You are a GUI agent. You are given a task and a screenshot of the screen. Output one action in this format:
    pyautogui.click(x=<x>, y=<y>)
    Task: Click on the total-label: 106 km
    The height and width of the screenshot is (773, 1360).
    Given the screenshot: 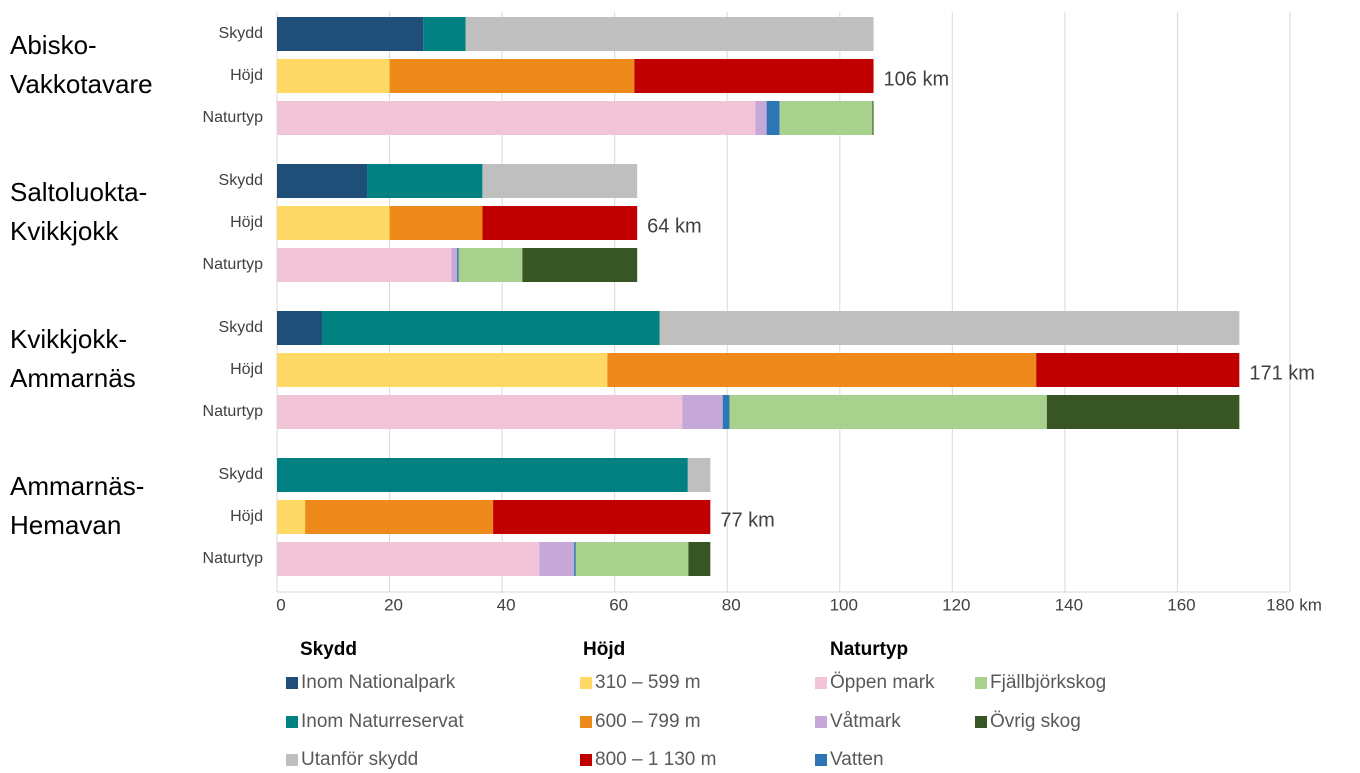 What is the action you would take?
    pyautogui.click(x=917, y=79)
    